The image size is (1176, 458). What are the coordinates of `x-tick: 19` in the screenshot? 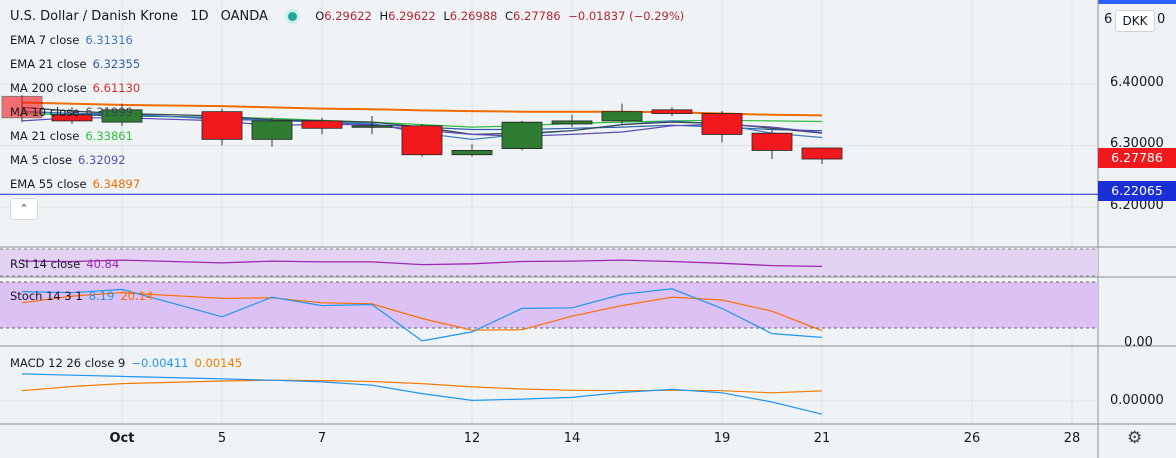 It's located at (722, 438).